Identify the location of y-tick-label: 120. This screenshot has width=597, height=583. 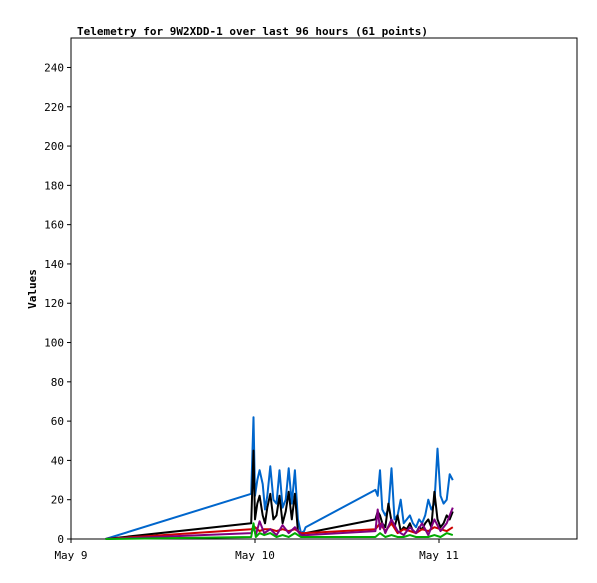
(54, 303).